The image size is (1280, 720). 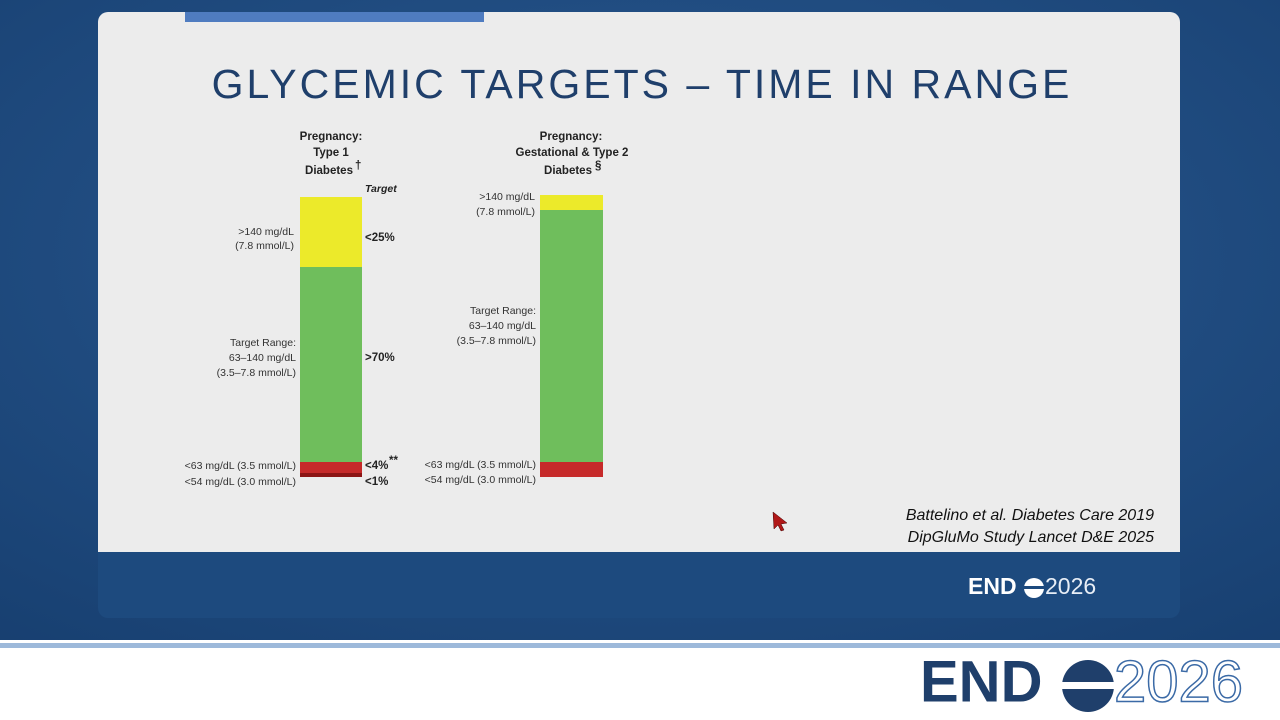 What do you see at coordinates (380, 358) in the screenshot?
I see `target-value: >70%` at bounding box center [380, 358].